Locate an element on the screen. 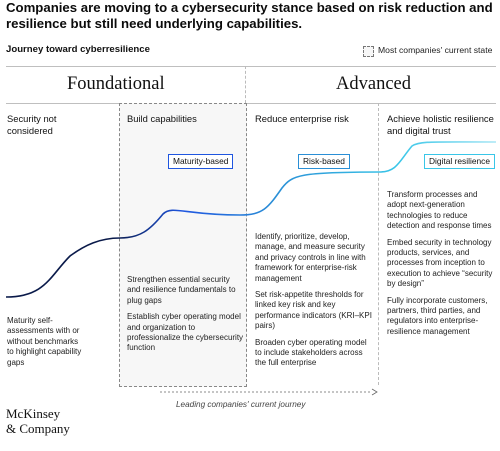 The image size is (500, 451). legend-label: Most companies' current state is located at coordinates (435, 50).